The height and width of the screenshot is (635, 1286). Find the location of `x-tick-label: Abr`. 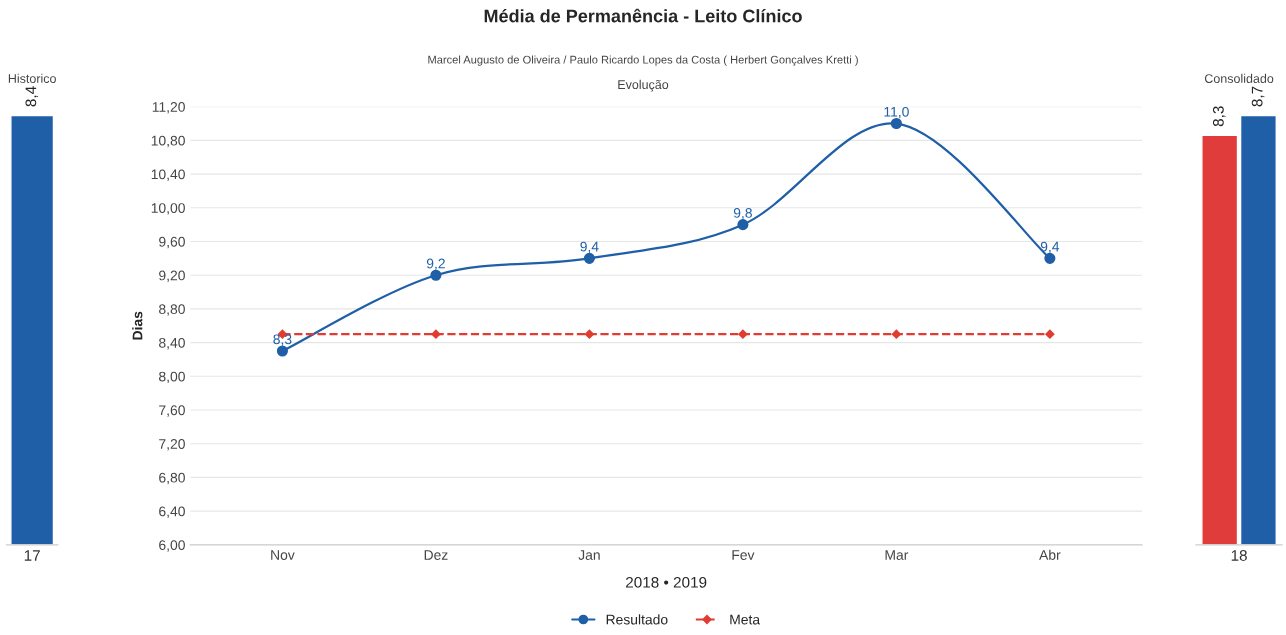

x-tick-label: Abr is located at coordinates (1050, 554).